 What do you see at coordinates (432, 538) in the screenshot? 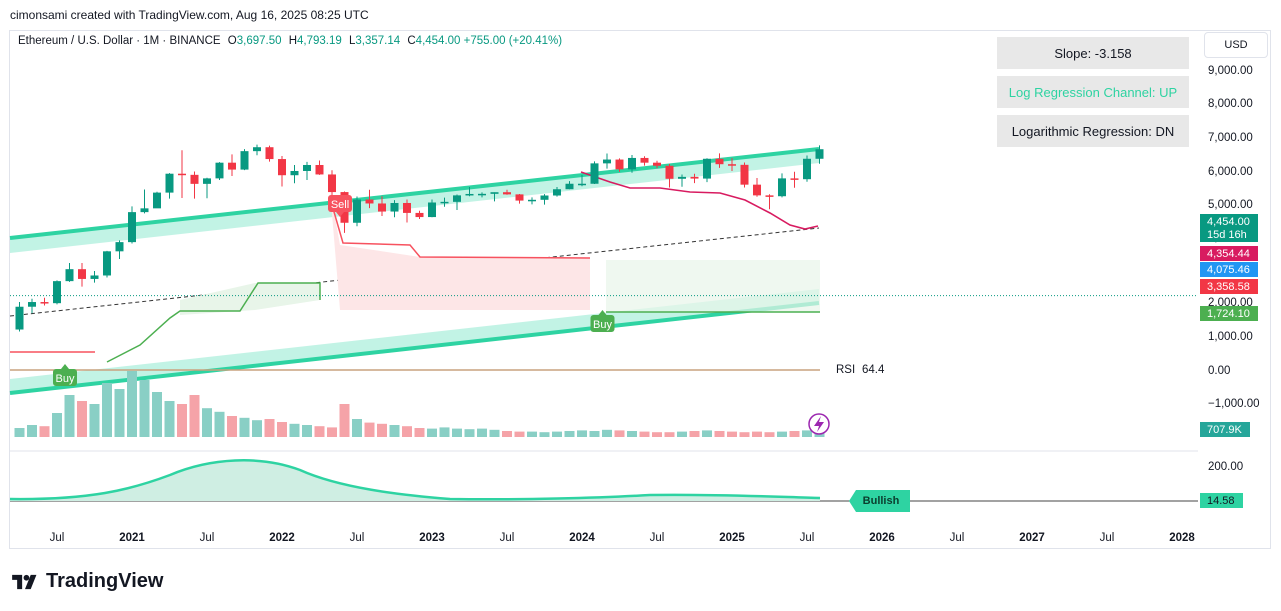
I see `x-tick-label: 2023` at bounding box center [432, 538].